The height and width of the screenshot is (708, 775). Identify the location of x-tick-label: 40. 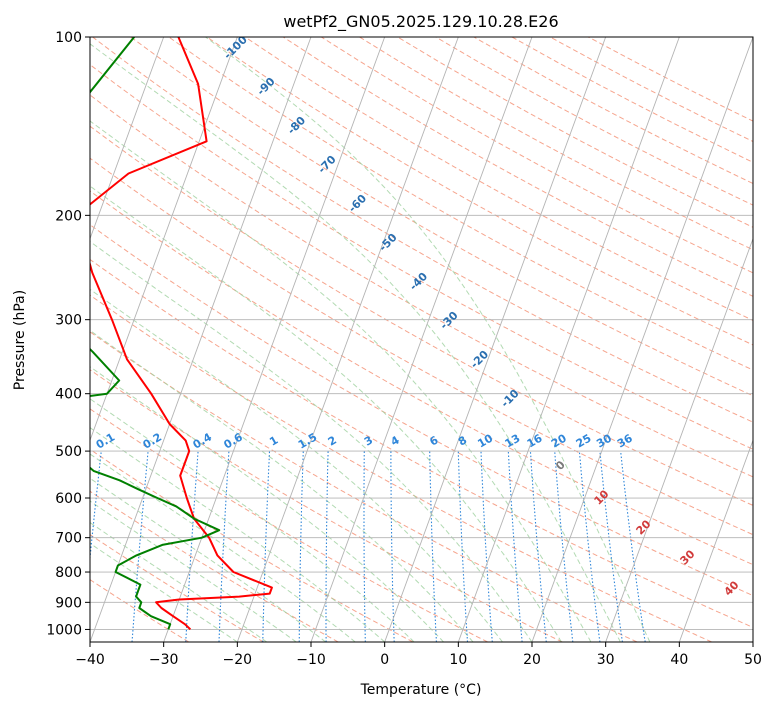
(679, 660).